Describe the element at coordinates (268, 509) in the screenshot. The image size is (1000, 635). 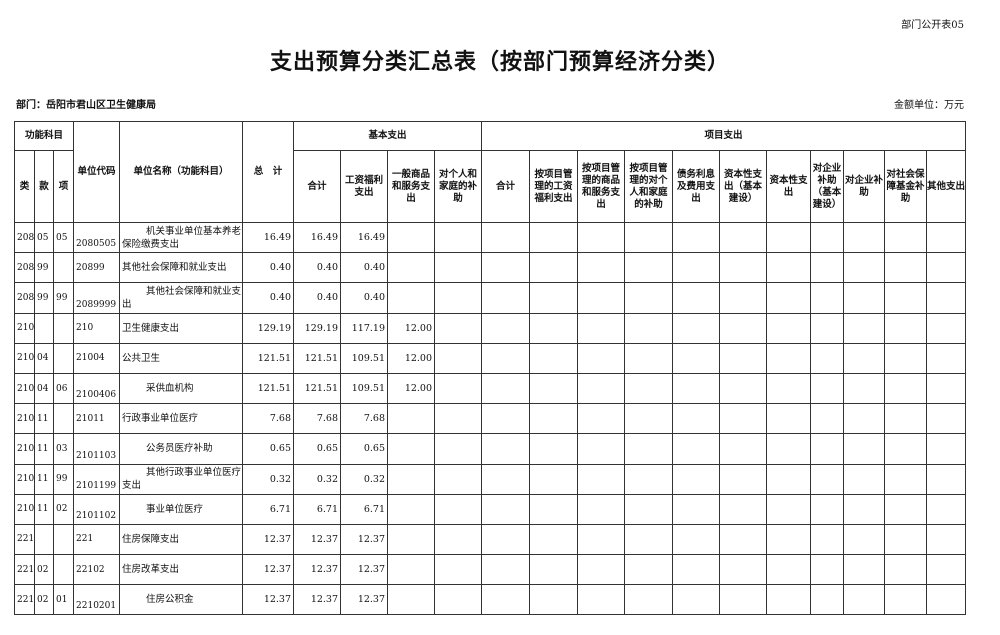
I see `cell-total: 6.71` at that location.